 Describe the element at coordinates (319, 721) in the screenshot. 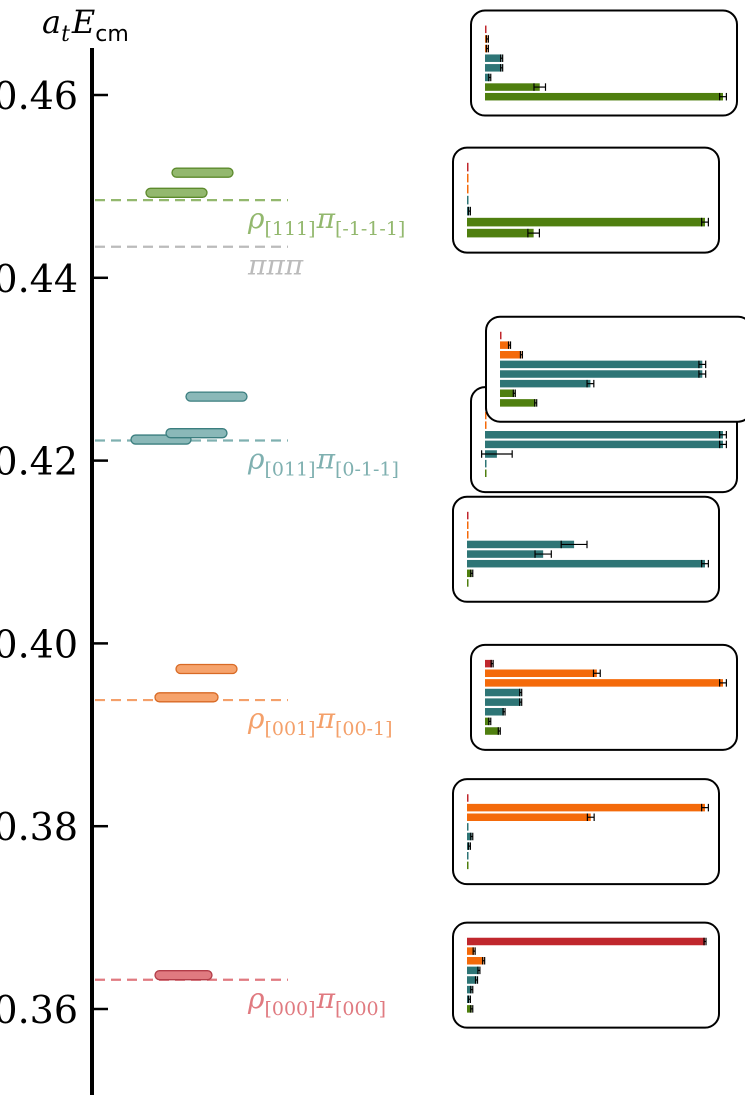

I see `threshold-label: ρ[001]π[00-1]` at that location.